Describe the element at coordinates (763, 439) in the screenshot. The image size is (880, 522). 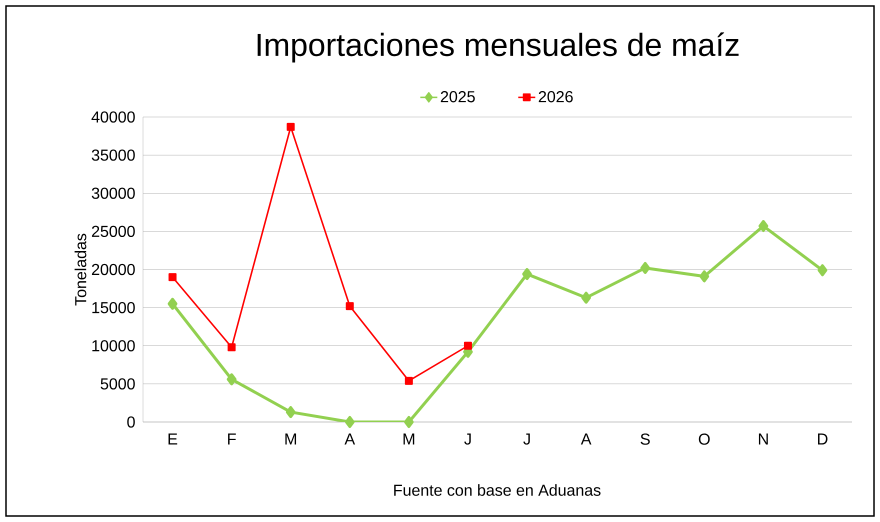
I see `x-tick-label: N` at that location.